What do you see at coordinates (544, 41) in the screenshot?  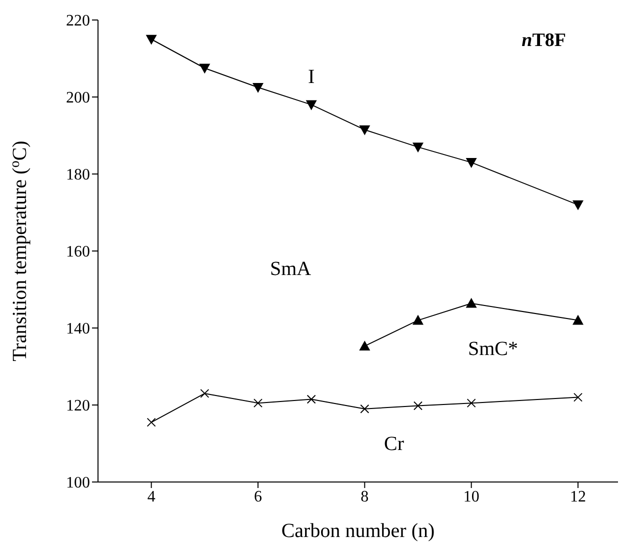 I see `text: nT8F` at bounding box center [544, 41].